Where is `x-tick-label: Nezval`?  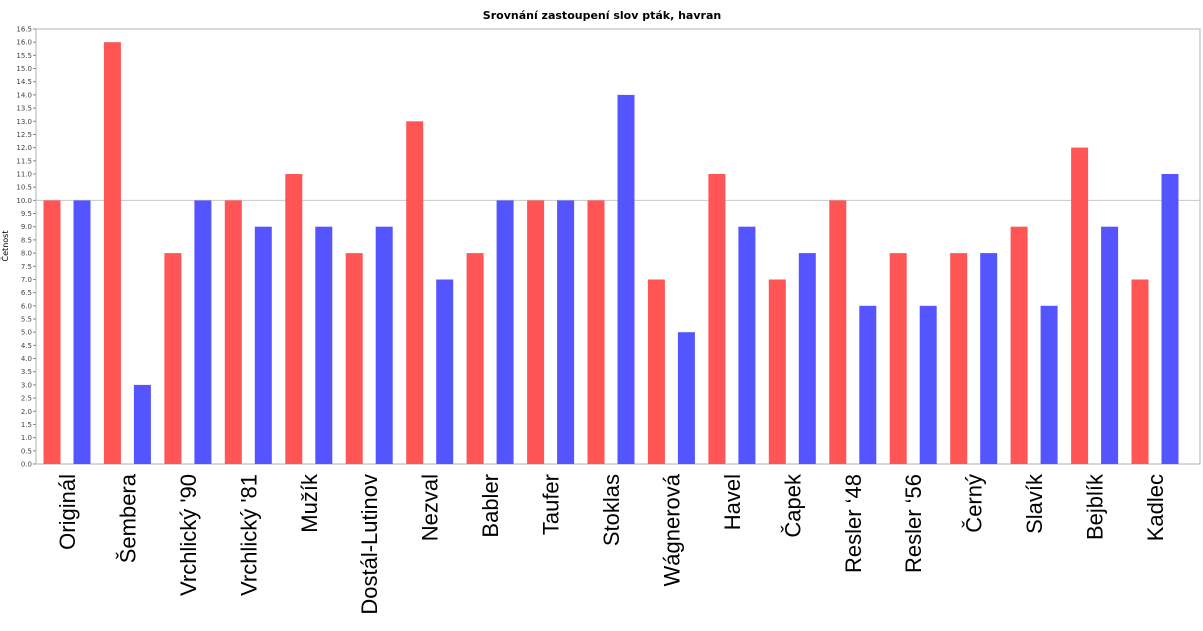 x-tick-label: Nezval is located at coordinates (430, 507).